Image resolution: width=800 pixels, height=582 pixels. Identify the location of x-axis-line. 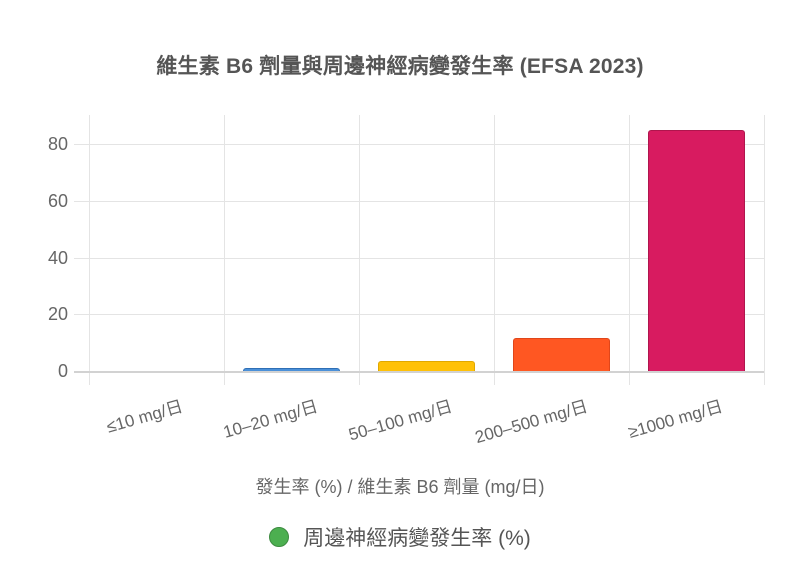
(419, 372).